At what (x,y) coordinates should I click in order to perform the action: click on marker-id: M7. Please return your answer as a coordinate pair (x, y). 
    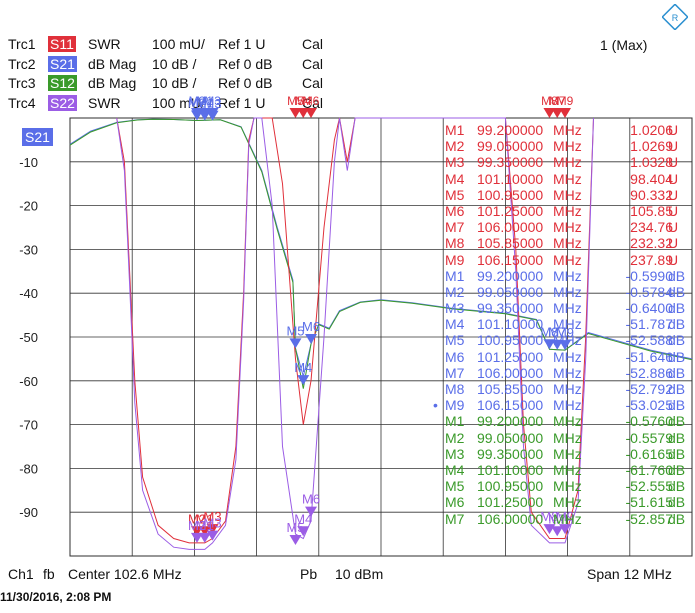
    Looking at the image, I should click on (455, 227).